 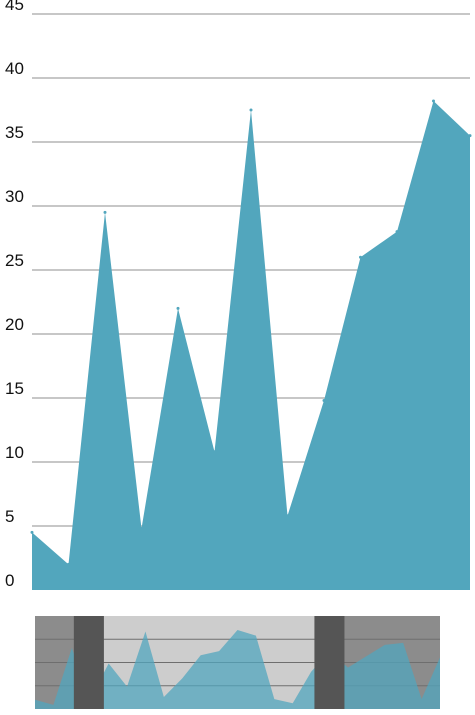 I want to click on y-tick-label: 35, so click(x=14, y=132).